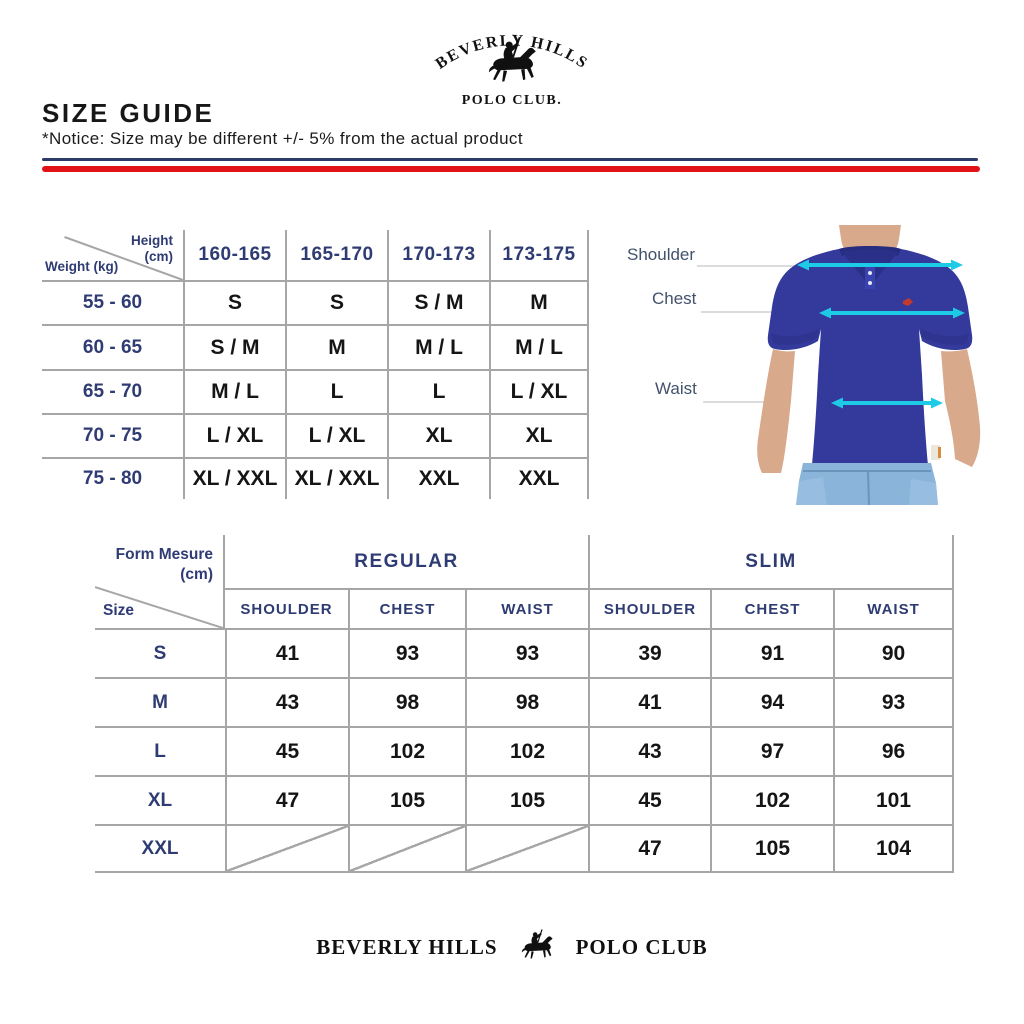  What do you see at coordinates (893, 652) in the screenshot?
I see `measure-cell: 90` at bounding box center [893, 652].